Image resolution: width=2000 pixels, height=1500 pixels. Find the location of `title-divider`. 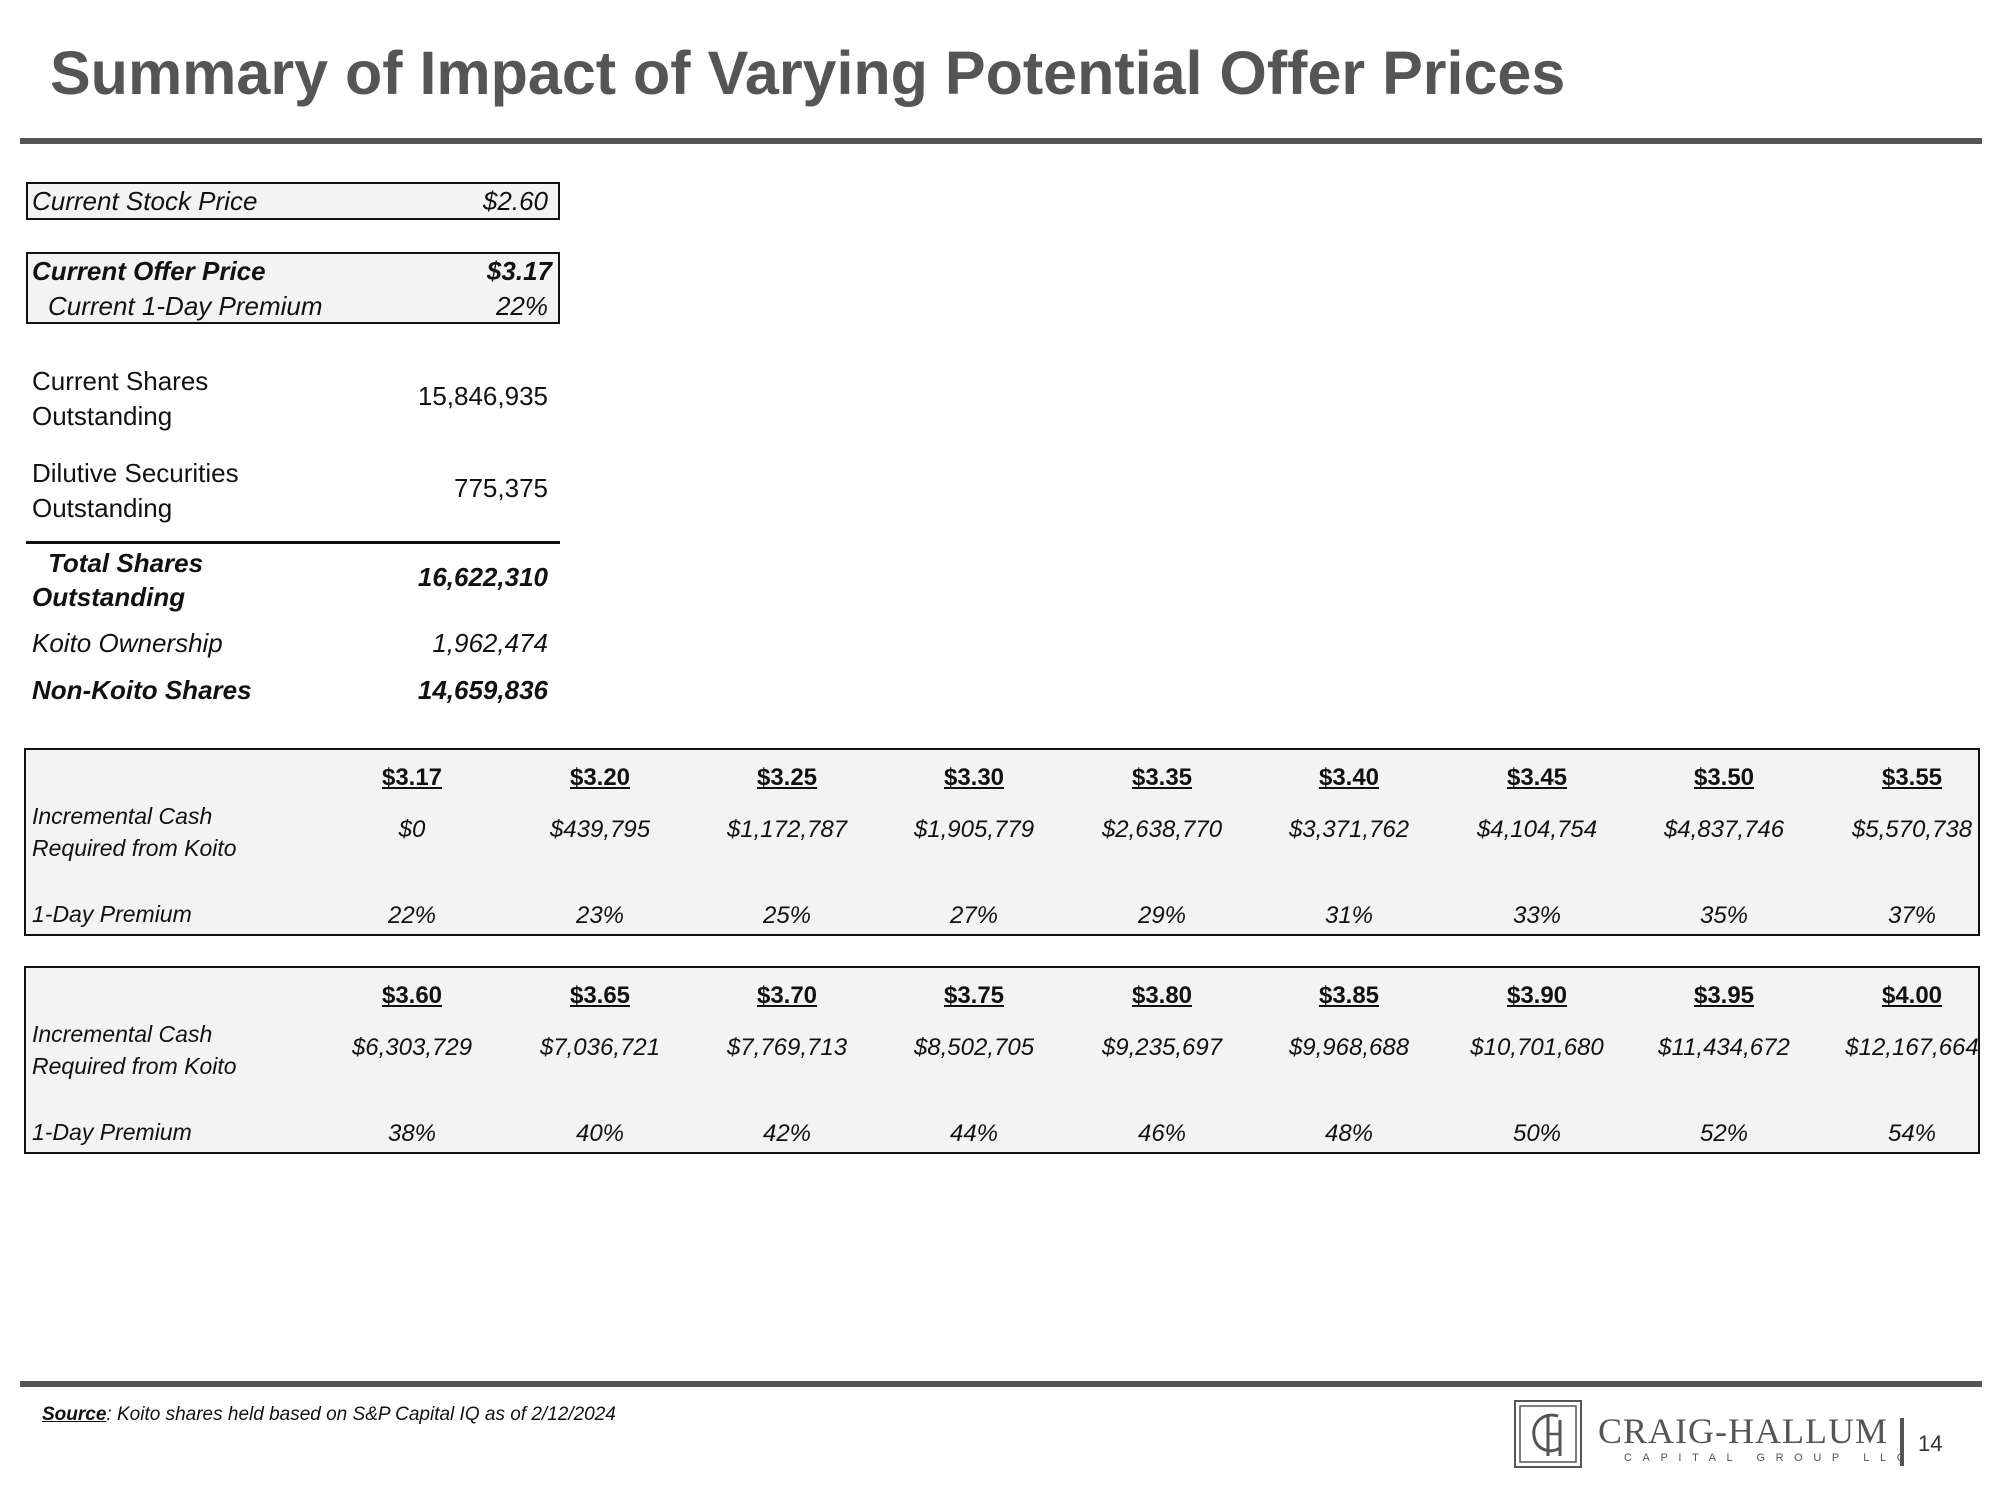

title-divider is located at coordinates (1001, 141).